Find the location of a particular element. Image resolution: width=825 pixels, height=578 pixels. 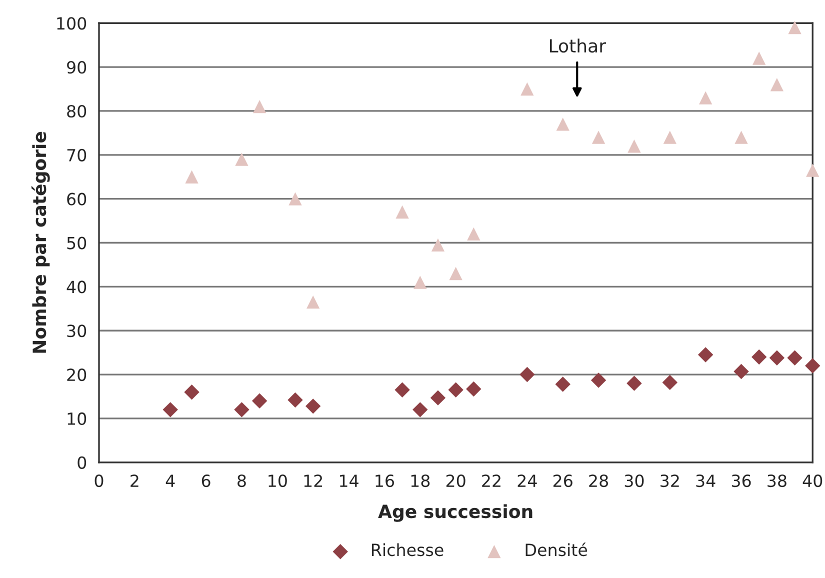

x-axis-title: Age succession is located at coordinates (455, 513).